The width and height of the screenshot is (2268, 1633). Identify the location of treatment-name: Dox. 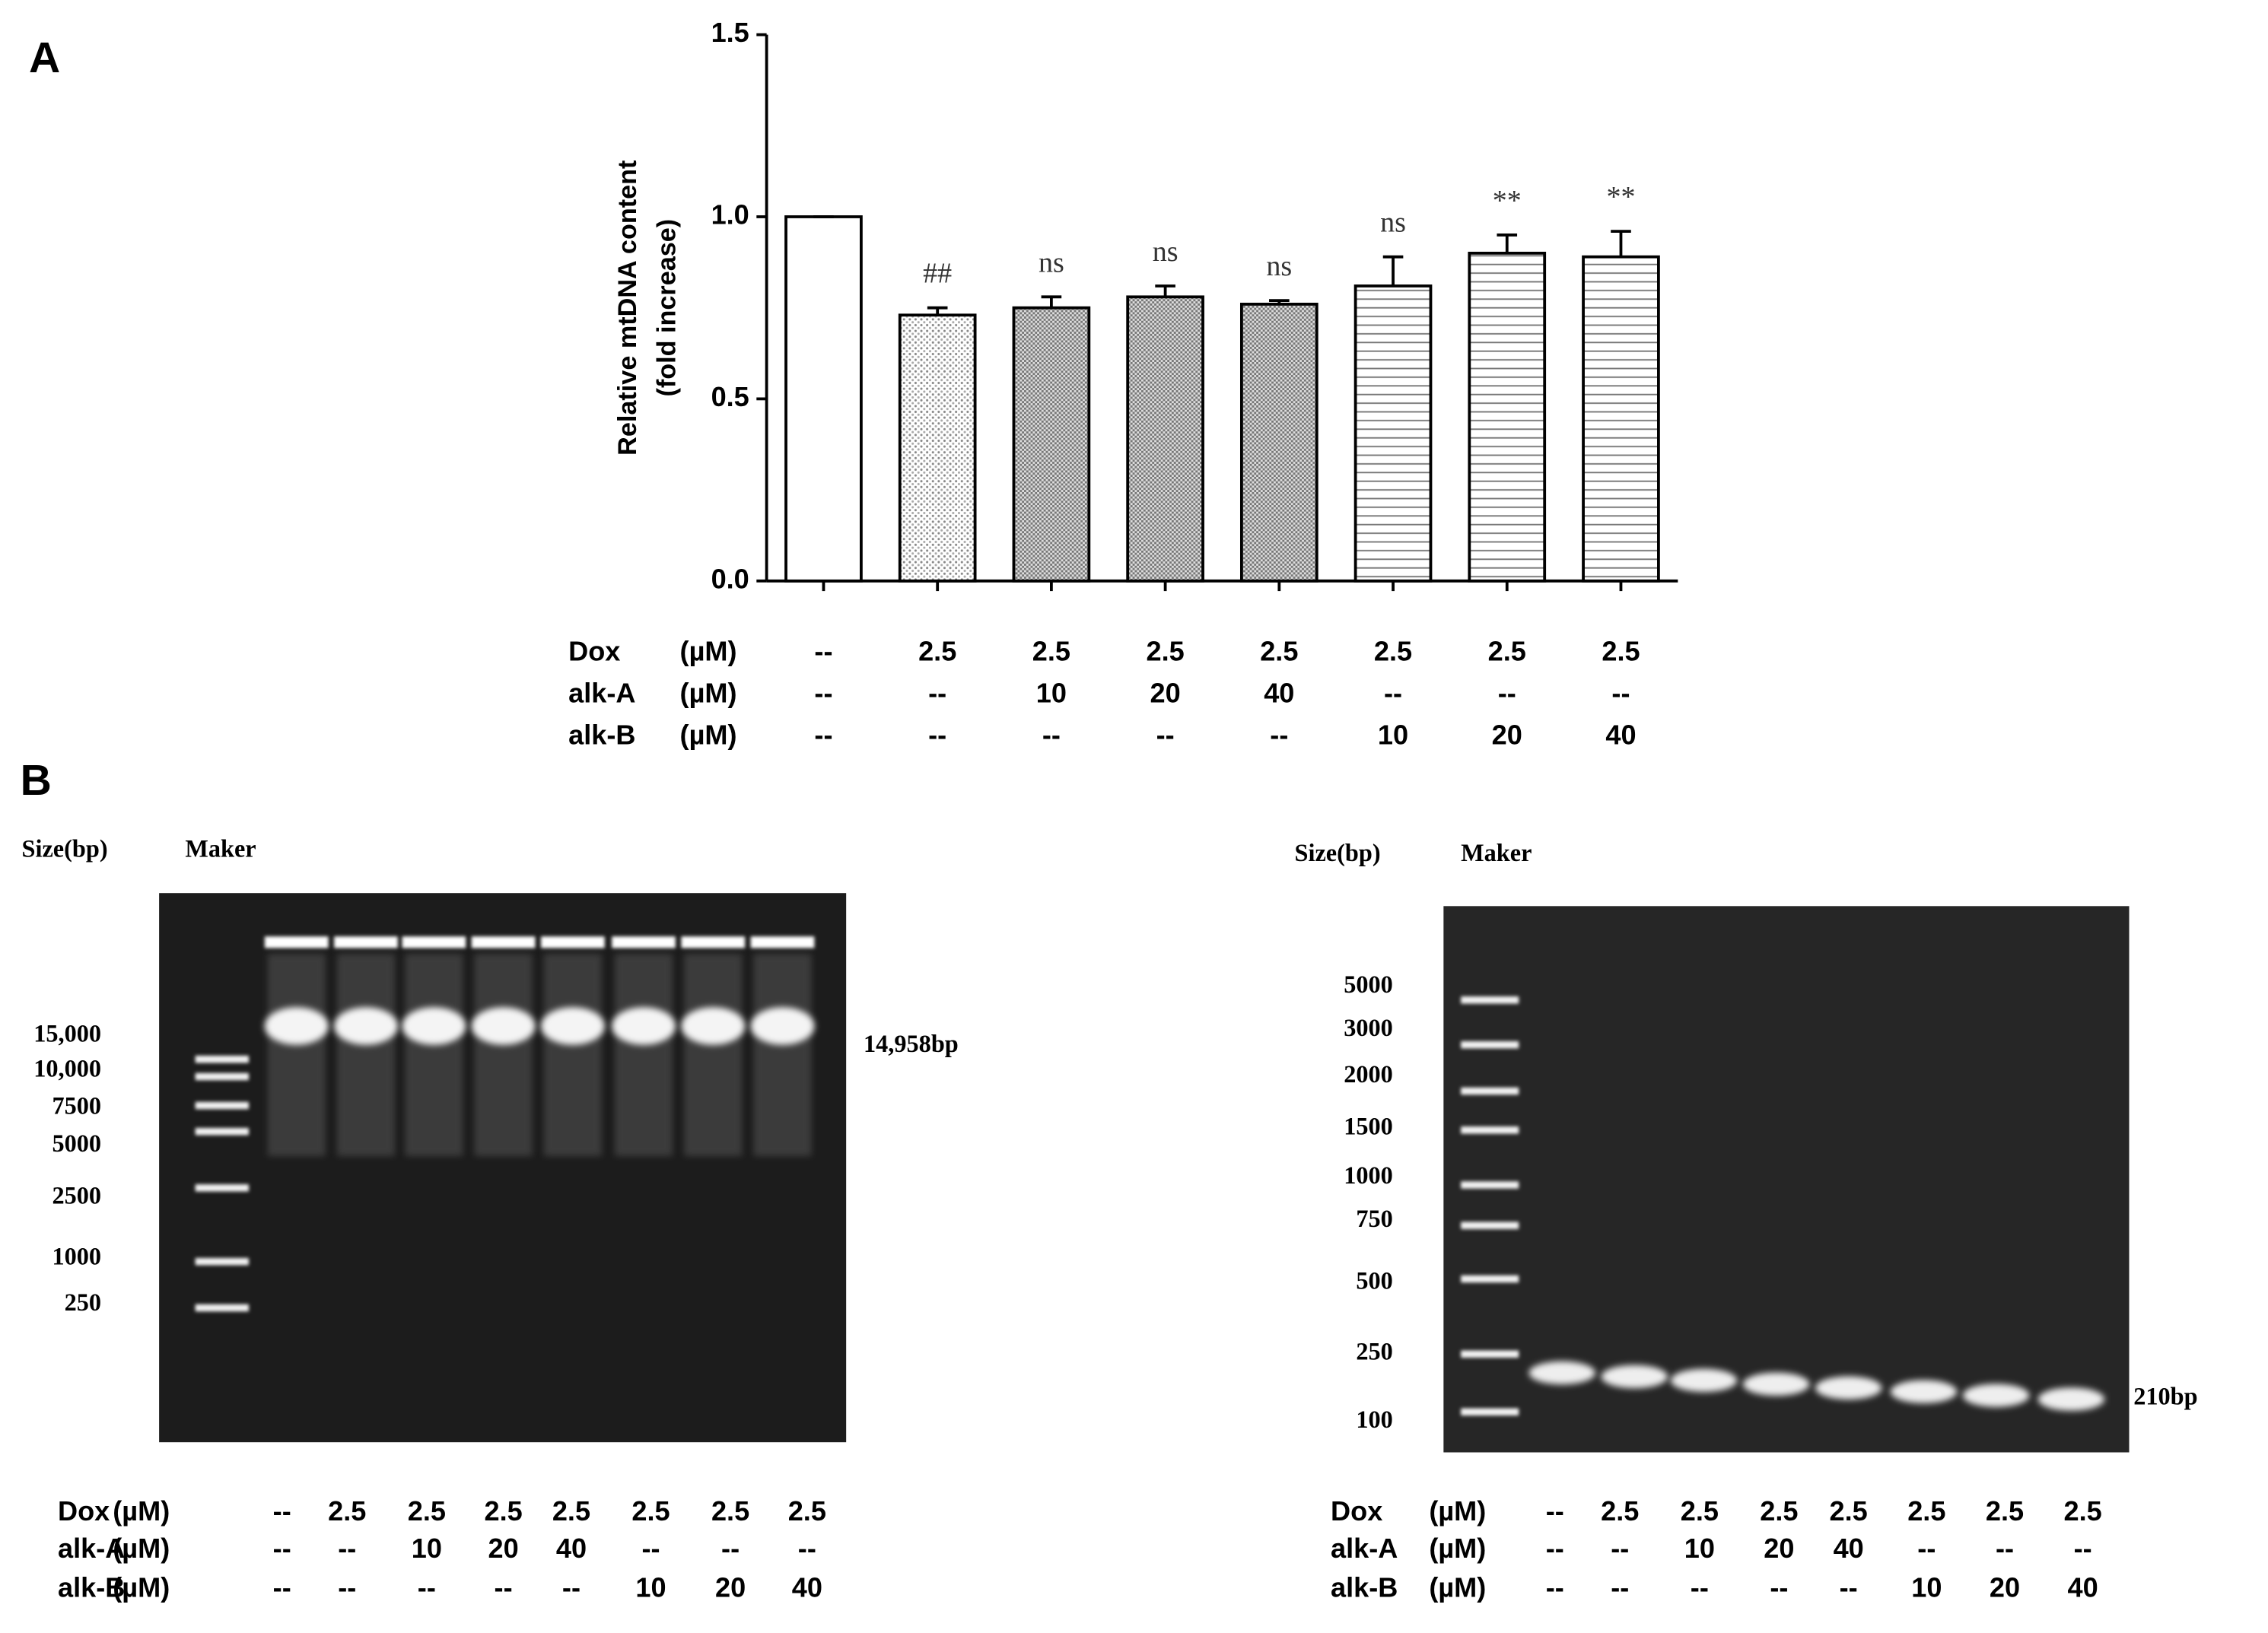
(84, 1511).